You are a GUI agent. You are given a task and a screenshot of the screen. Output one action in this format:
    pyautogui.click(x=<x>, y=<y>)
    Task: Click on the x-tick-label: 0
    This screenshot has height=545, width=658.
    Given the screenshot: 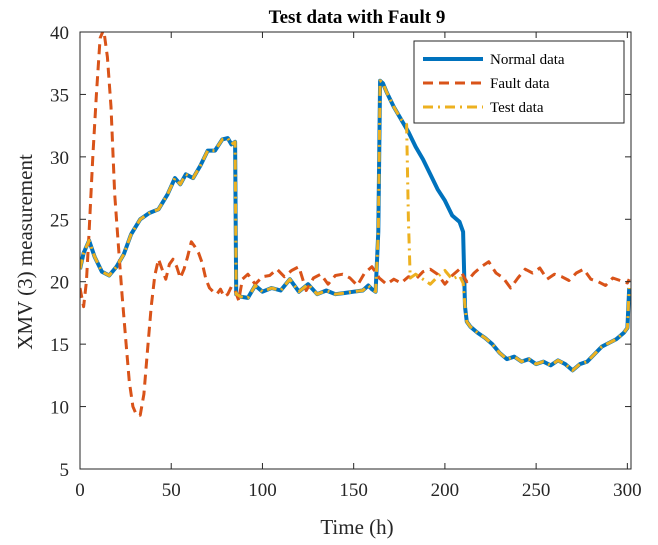 What is the action you would take?
    pyautogui.click(x=80, y=490)
    